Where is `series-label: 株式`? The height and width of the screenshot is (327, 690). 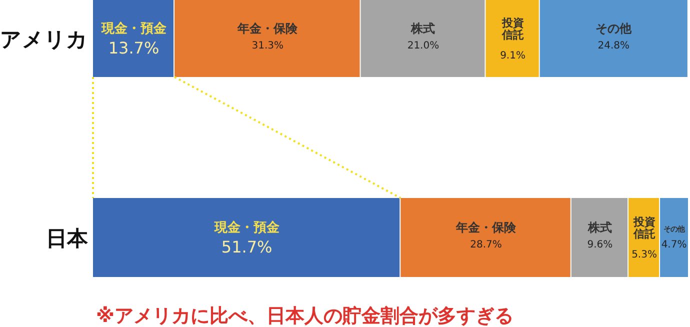
series-label: 株式 is located at coordinates (599, 227).